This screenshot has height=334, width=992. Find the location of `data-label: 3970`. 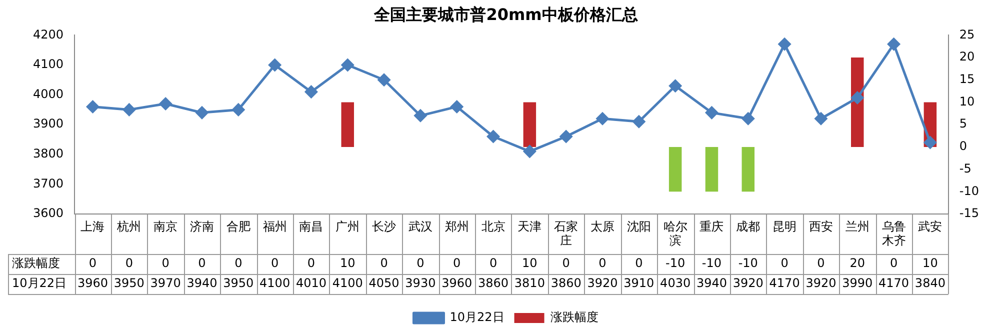

data-label: 3970 is located at coordinates (165, 283).